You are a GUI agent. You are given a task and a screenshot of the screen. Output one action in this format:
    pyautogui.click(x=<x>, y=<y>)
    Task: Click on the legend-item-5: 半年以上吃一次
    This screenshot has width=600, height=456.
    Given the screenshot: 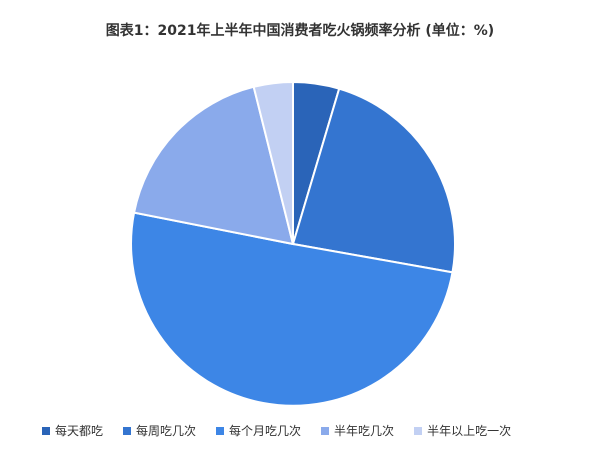 What is the action you would take?
    pyautogui.click(x=462, y=430)
    